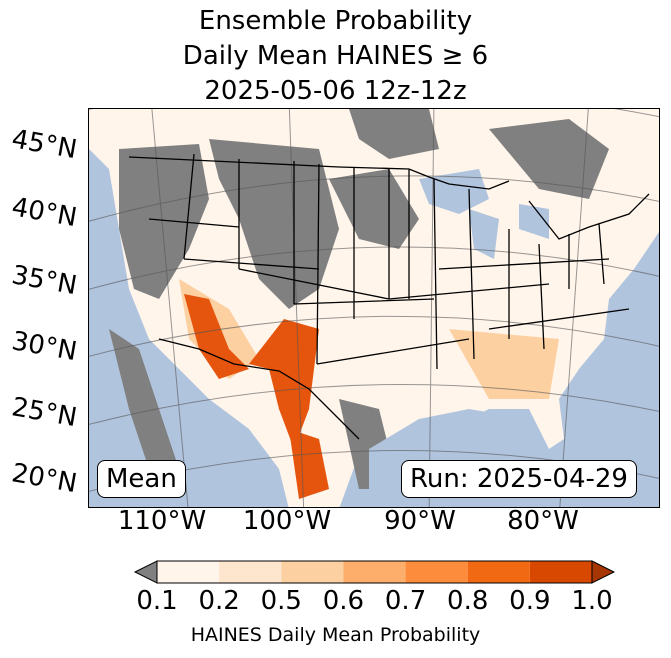  I want to click on lat-label-45: 45°N, so click(44, 144).